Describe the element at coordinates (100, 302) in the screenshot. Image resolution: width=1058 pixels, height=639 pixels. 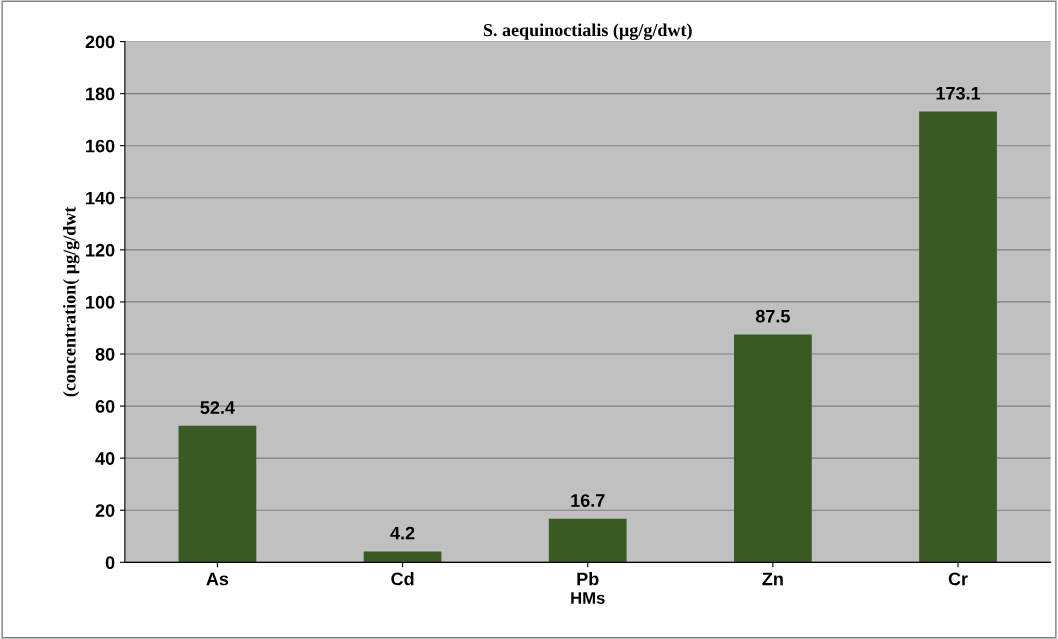
I see `y-tick-label: 100` at that location.